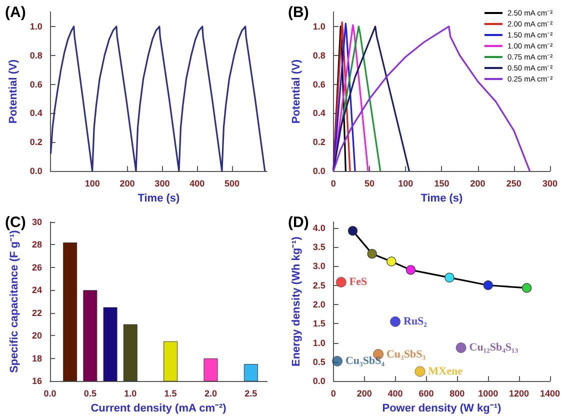  Describe the element at coordinates (442, 183) in the screenshot. I see `x-tick-label: 150` at that location.